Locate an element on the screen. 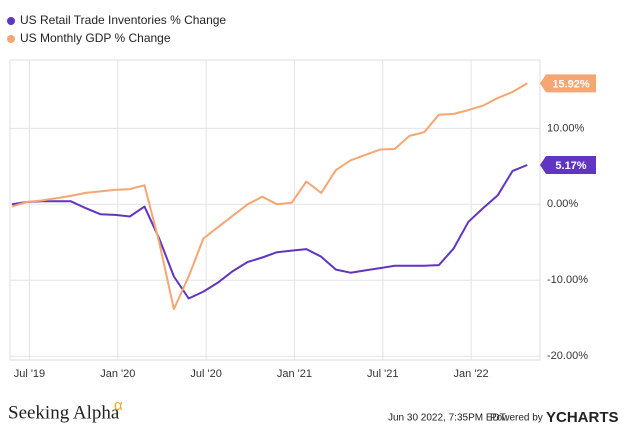 Image resolution: width=635 pixels, height=433 pixels. x-tick-label: Jan '21 is located at coordinates (294, 374).